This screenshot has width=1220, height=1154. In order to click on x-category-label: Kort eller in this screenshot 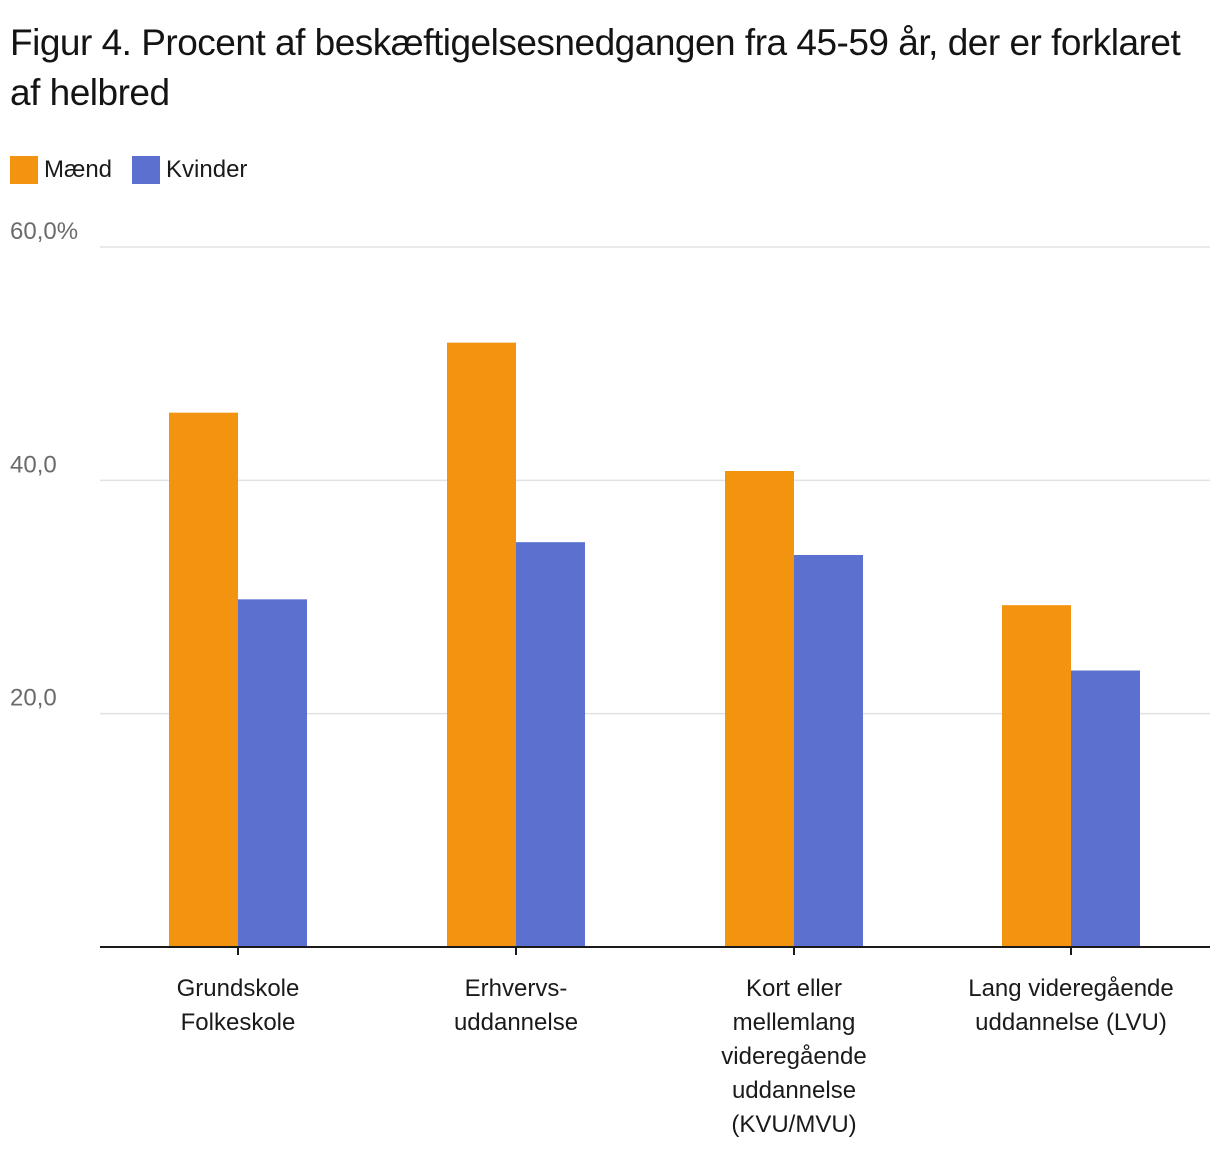, I will do `click(794, 988)`.